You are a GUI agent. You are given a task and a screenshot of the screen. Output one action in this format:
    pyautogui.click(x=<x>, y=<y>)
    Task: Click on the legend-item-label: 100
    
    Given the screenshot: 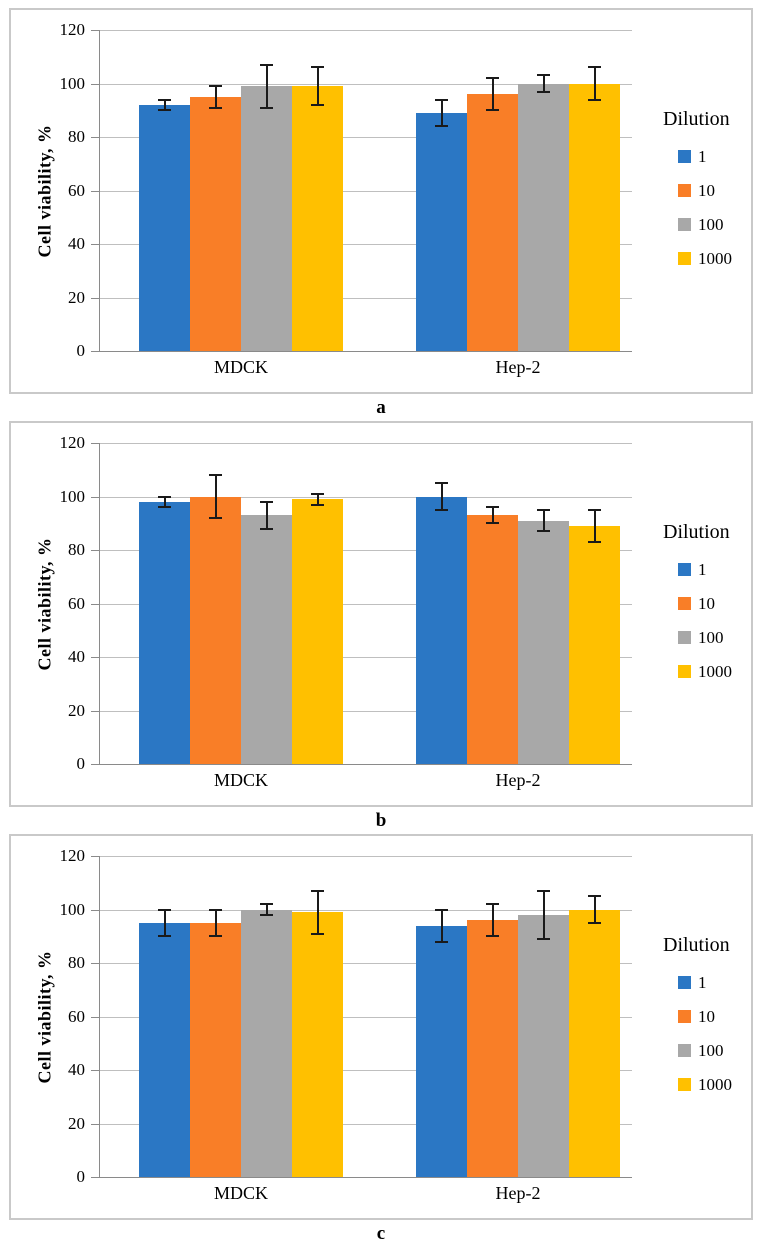 What is the action you would take?
    pyautogui.click(x=711, y=224)
    